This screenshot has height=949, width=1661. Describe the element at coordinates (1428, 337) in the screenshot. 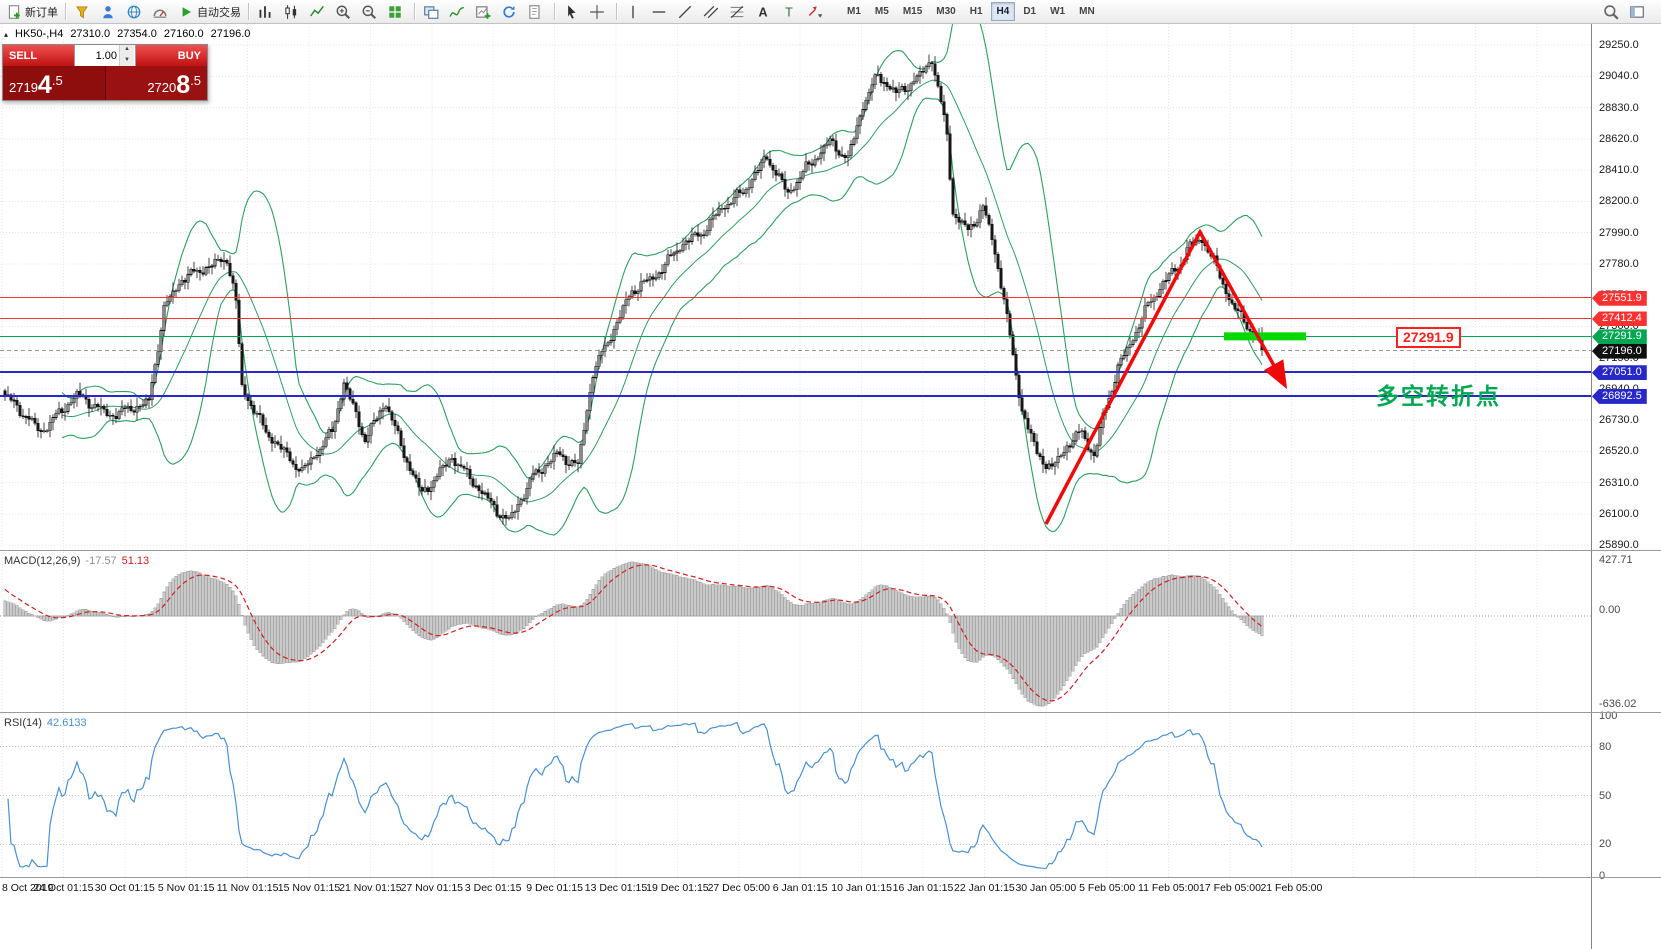

I see `price-callout: 27291.9` at that location.